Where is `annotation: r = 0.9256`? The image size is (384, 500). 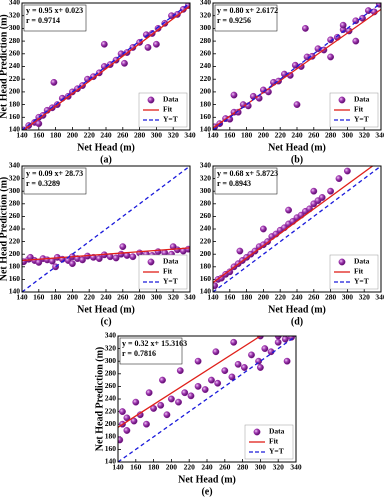 annotation: r = 0.9256 is located at coordinates (234, 20).